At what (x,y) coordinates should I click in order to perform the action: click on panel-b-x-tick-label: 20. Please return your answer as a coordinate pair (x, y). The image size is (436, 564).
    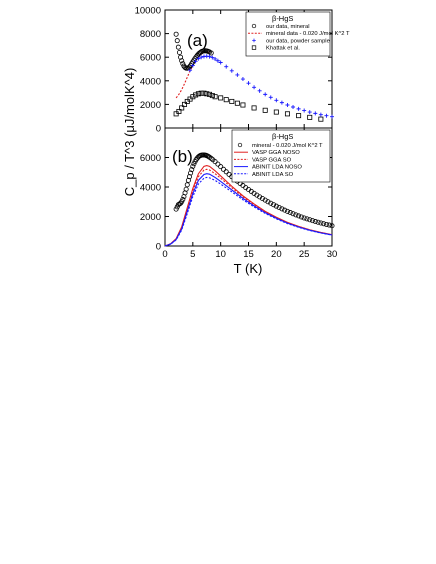
    Looking at the image, I should click on (276, 254).